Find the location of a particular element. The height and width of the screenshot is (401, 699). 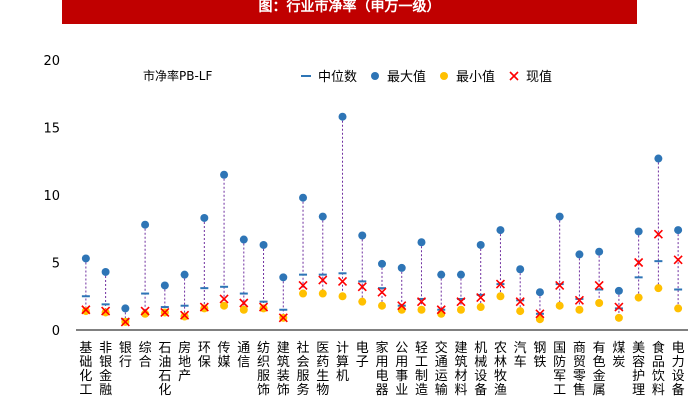

x-tick-label: 农林牧渔 is located at coordinates (500, 369).